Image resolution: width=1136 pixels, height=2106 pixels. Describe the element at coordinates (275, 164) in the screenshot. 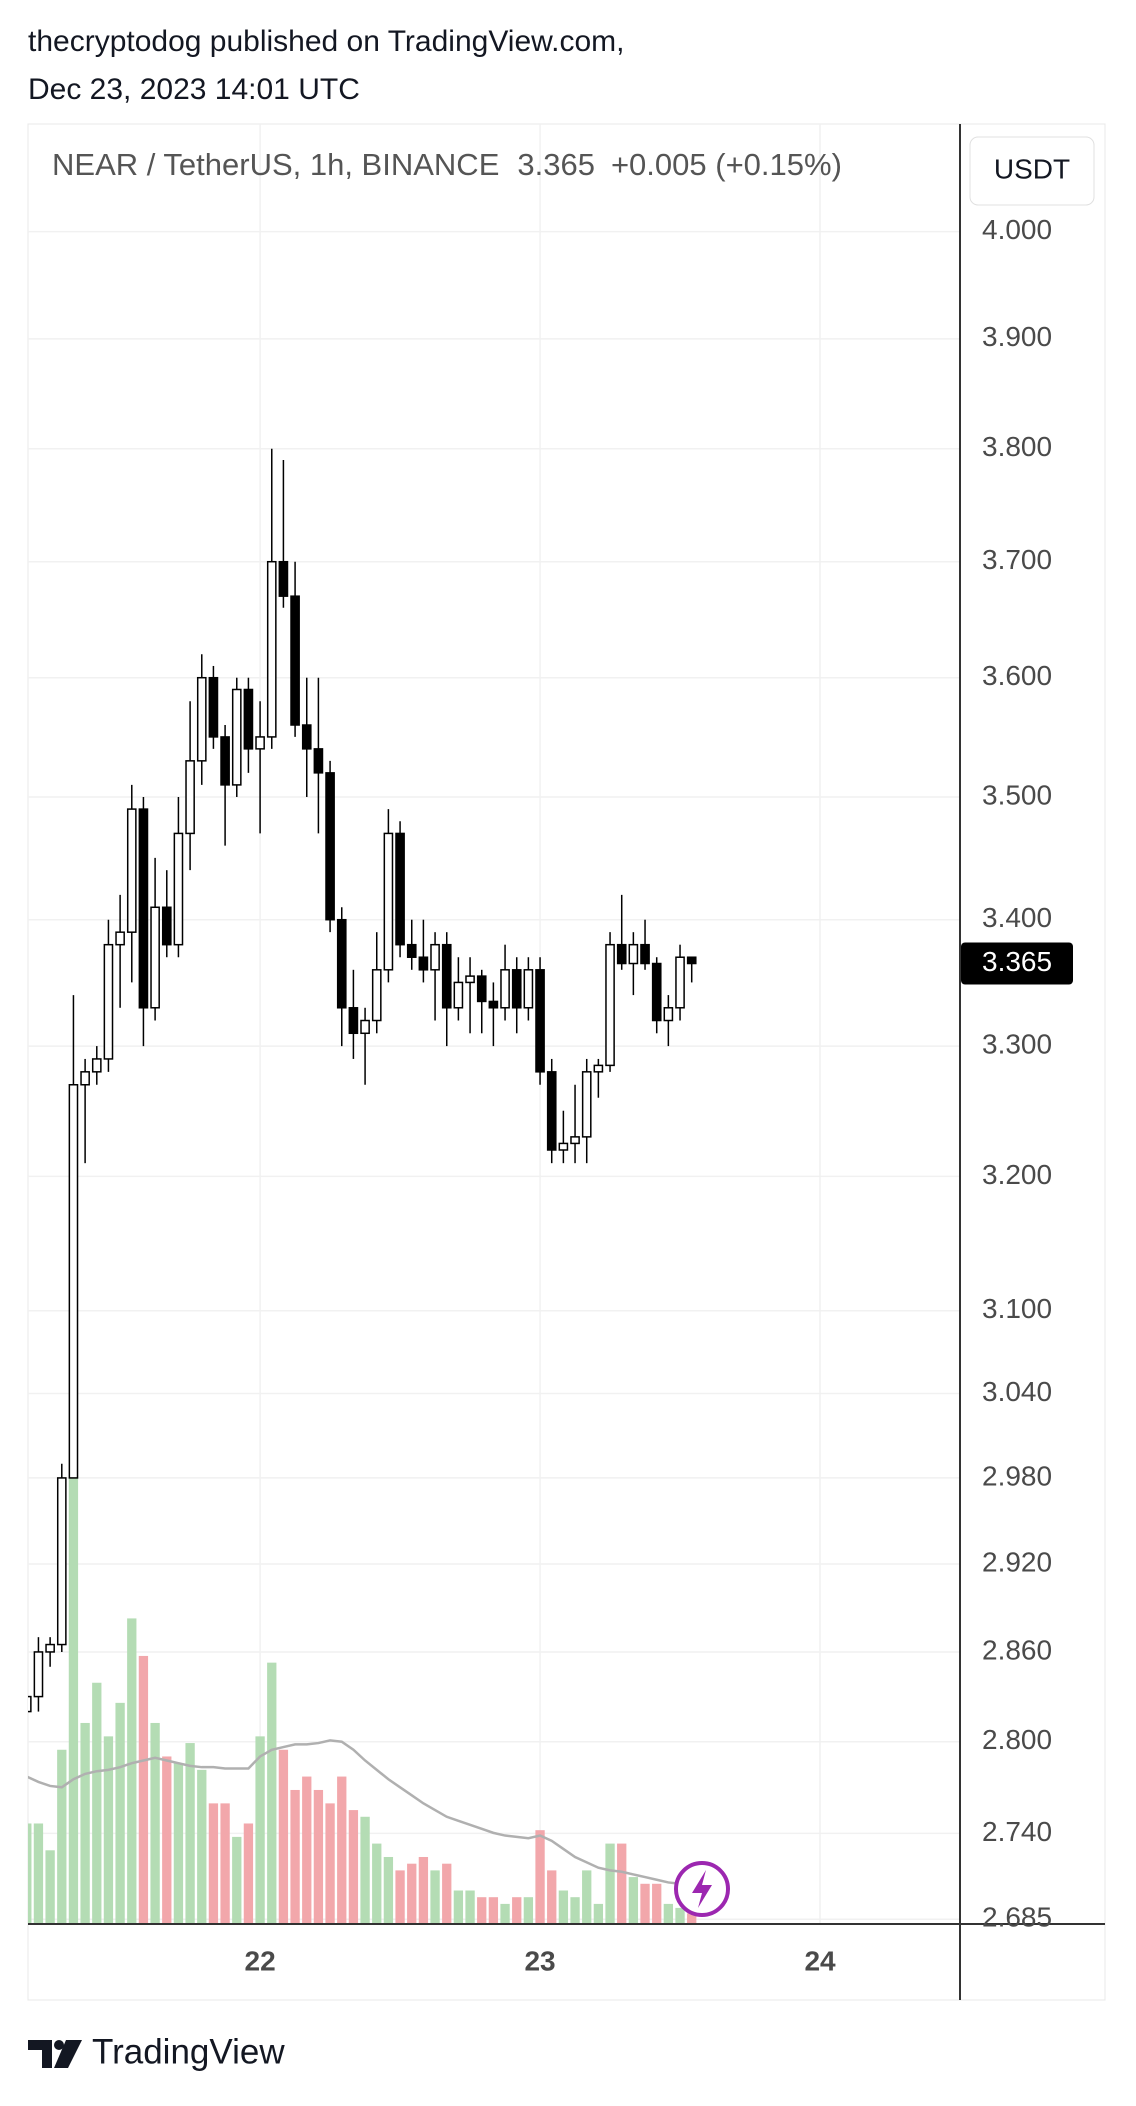

I see `symbol: NEAR / TetherUS, 1h, BINANCE` at that location.